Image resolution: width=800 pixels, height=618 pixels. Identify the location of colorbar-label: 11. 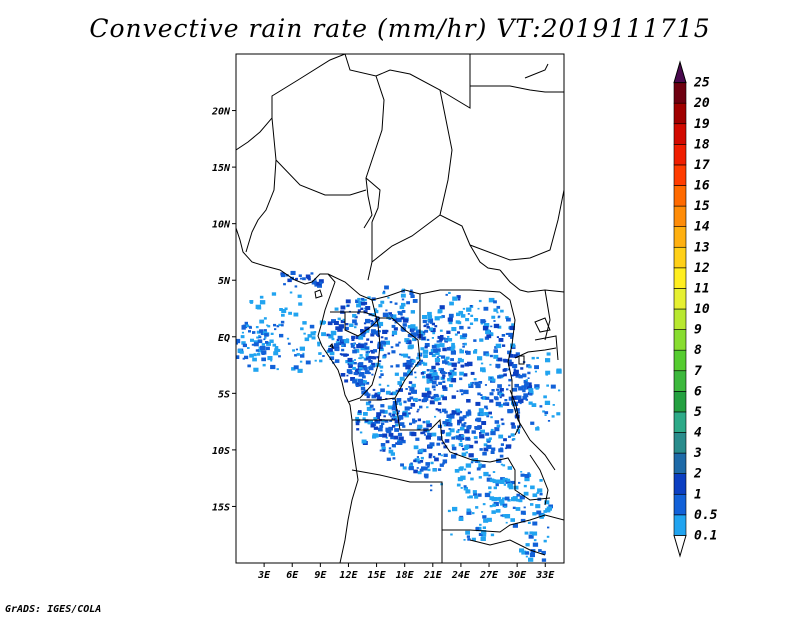
(702, 288).